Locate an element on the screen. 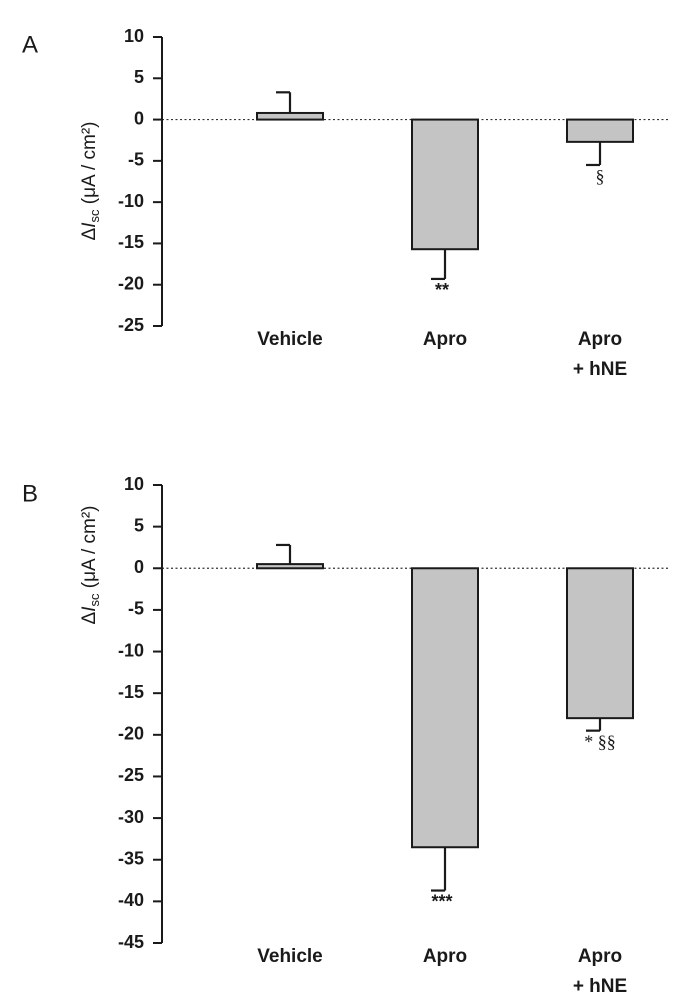  significance-marker: *** is located at coordinates (441, 902).